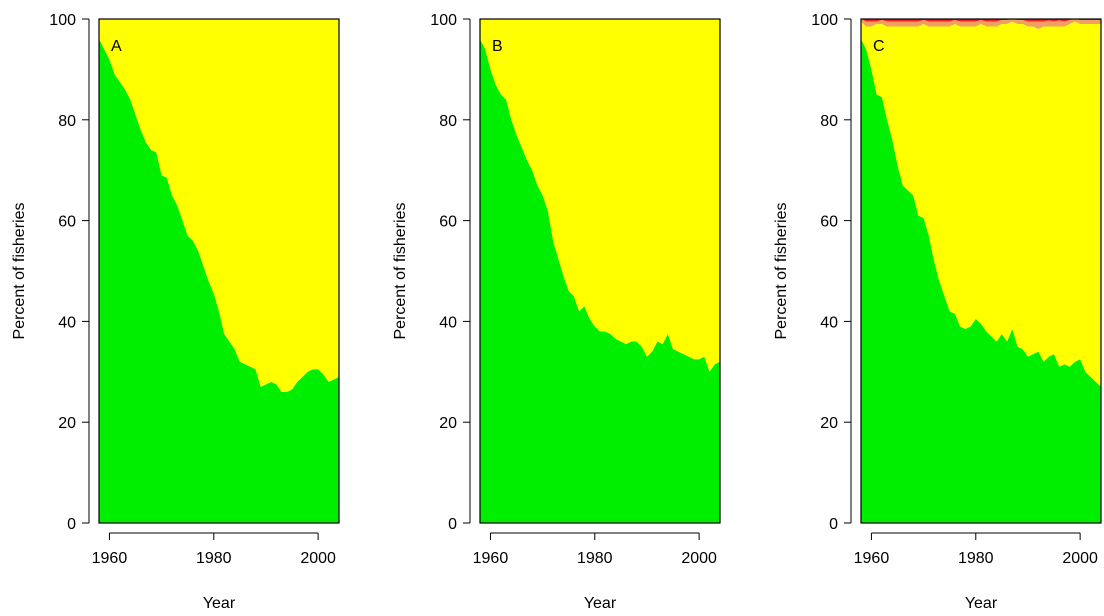 The image size is (1104, 616). What do you see at coordinates (116, 46) in the screenshot?
I see `panel-label: A` at bounding box center [116, 46].